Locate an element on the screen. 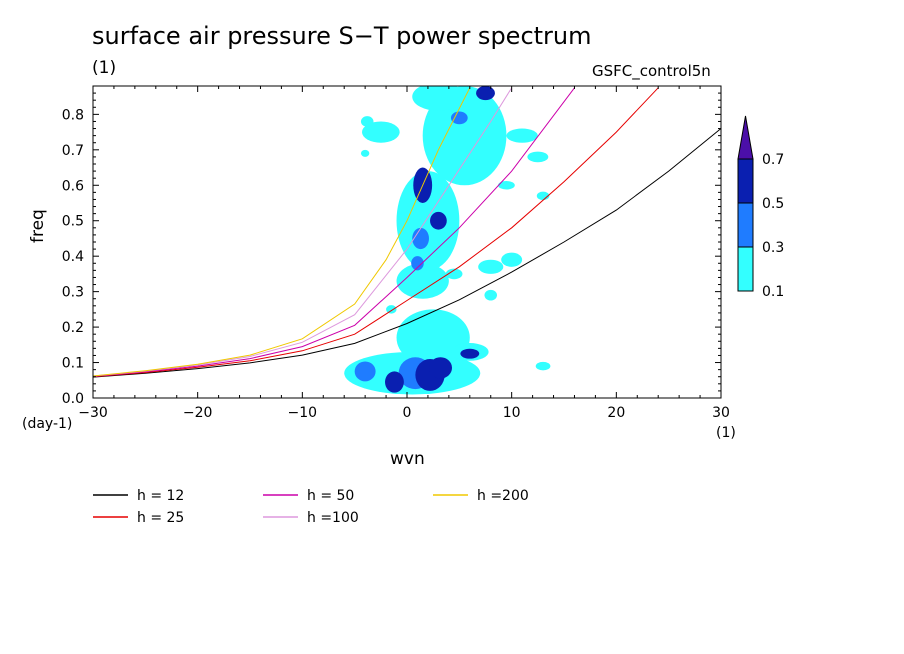 This screenshot has height=654, width=904. y-tick-label: 0.1 is located at coordinates (73, 364).